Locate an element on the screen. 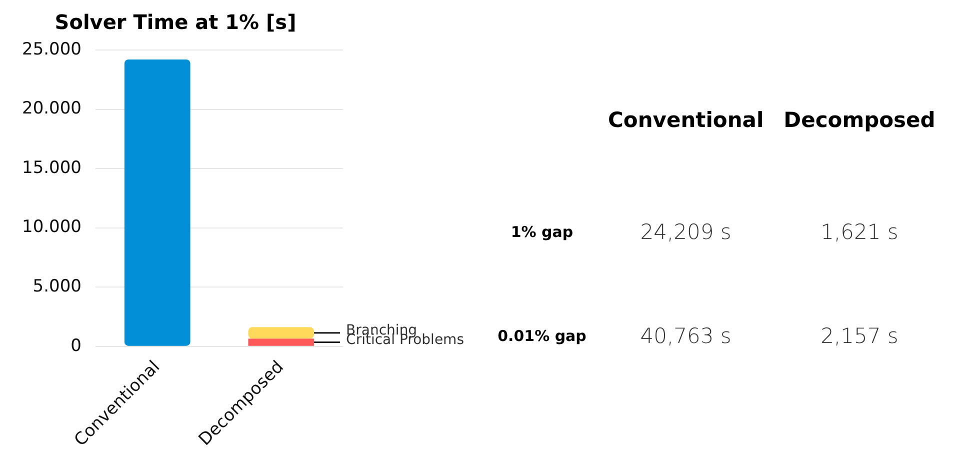  text: 0.01% gap is located at coordinates (542, 336).